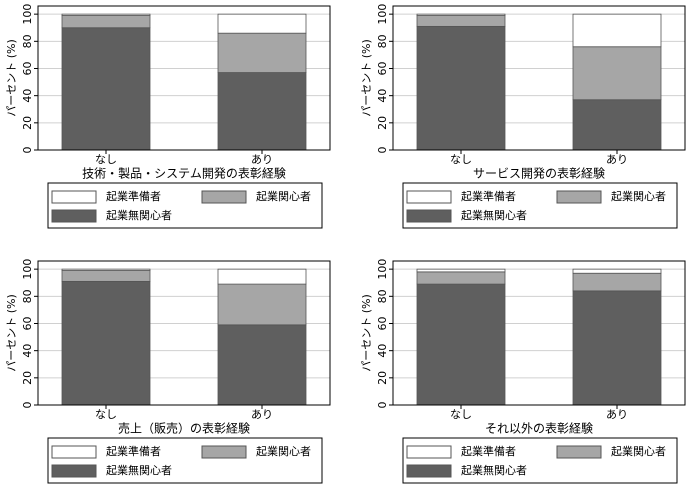 The image size is (688, 485). I want to click on x-axis-title: 技術・製品・システム開発の表彰経験, so click(184, 173).